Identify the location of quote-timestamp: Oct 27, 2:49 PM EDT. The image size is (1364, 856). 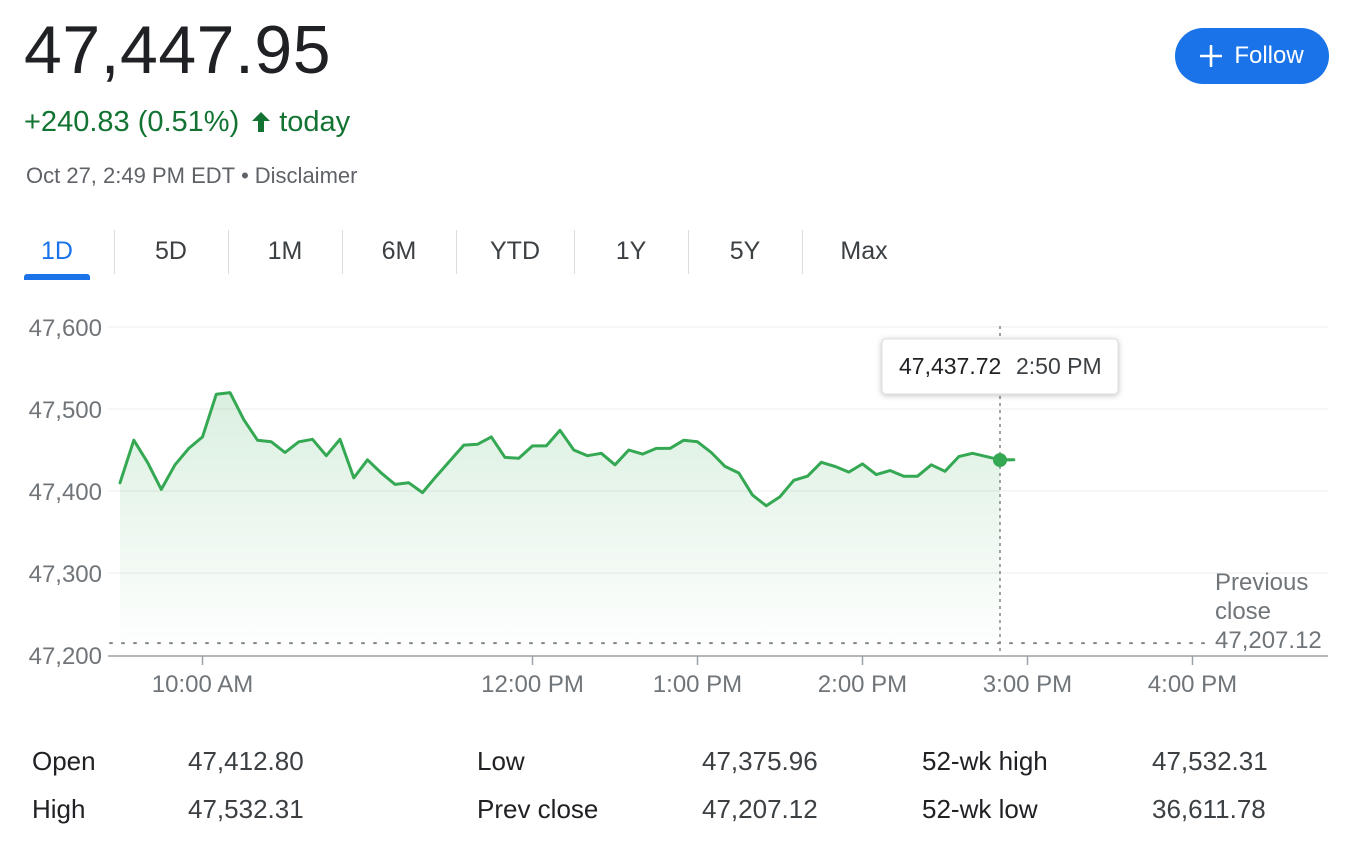
(131, 175).